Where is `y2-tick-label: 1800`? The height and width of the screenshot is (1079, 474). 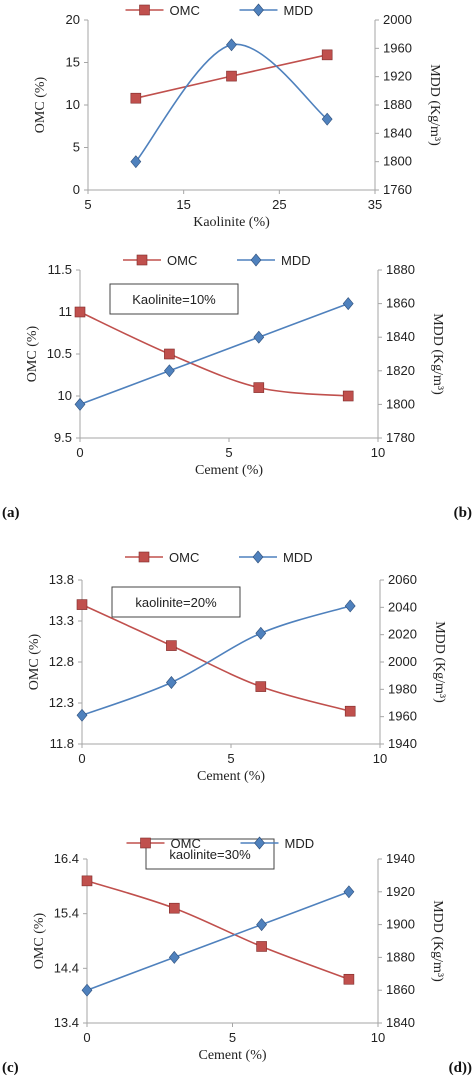 y2-tick-label: 1800 is located at coordinates (400, 403).